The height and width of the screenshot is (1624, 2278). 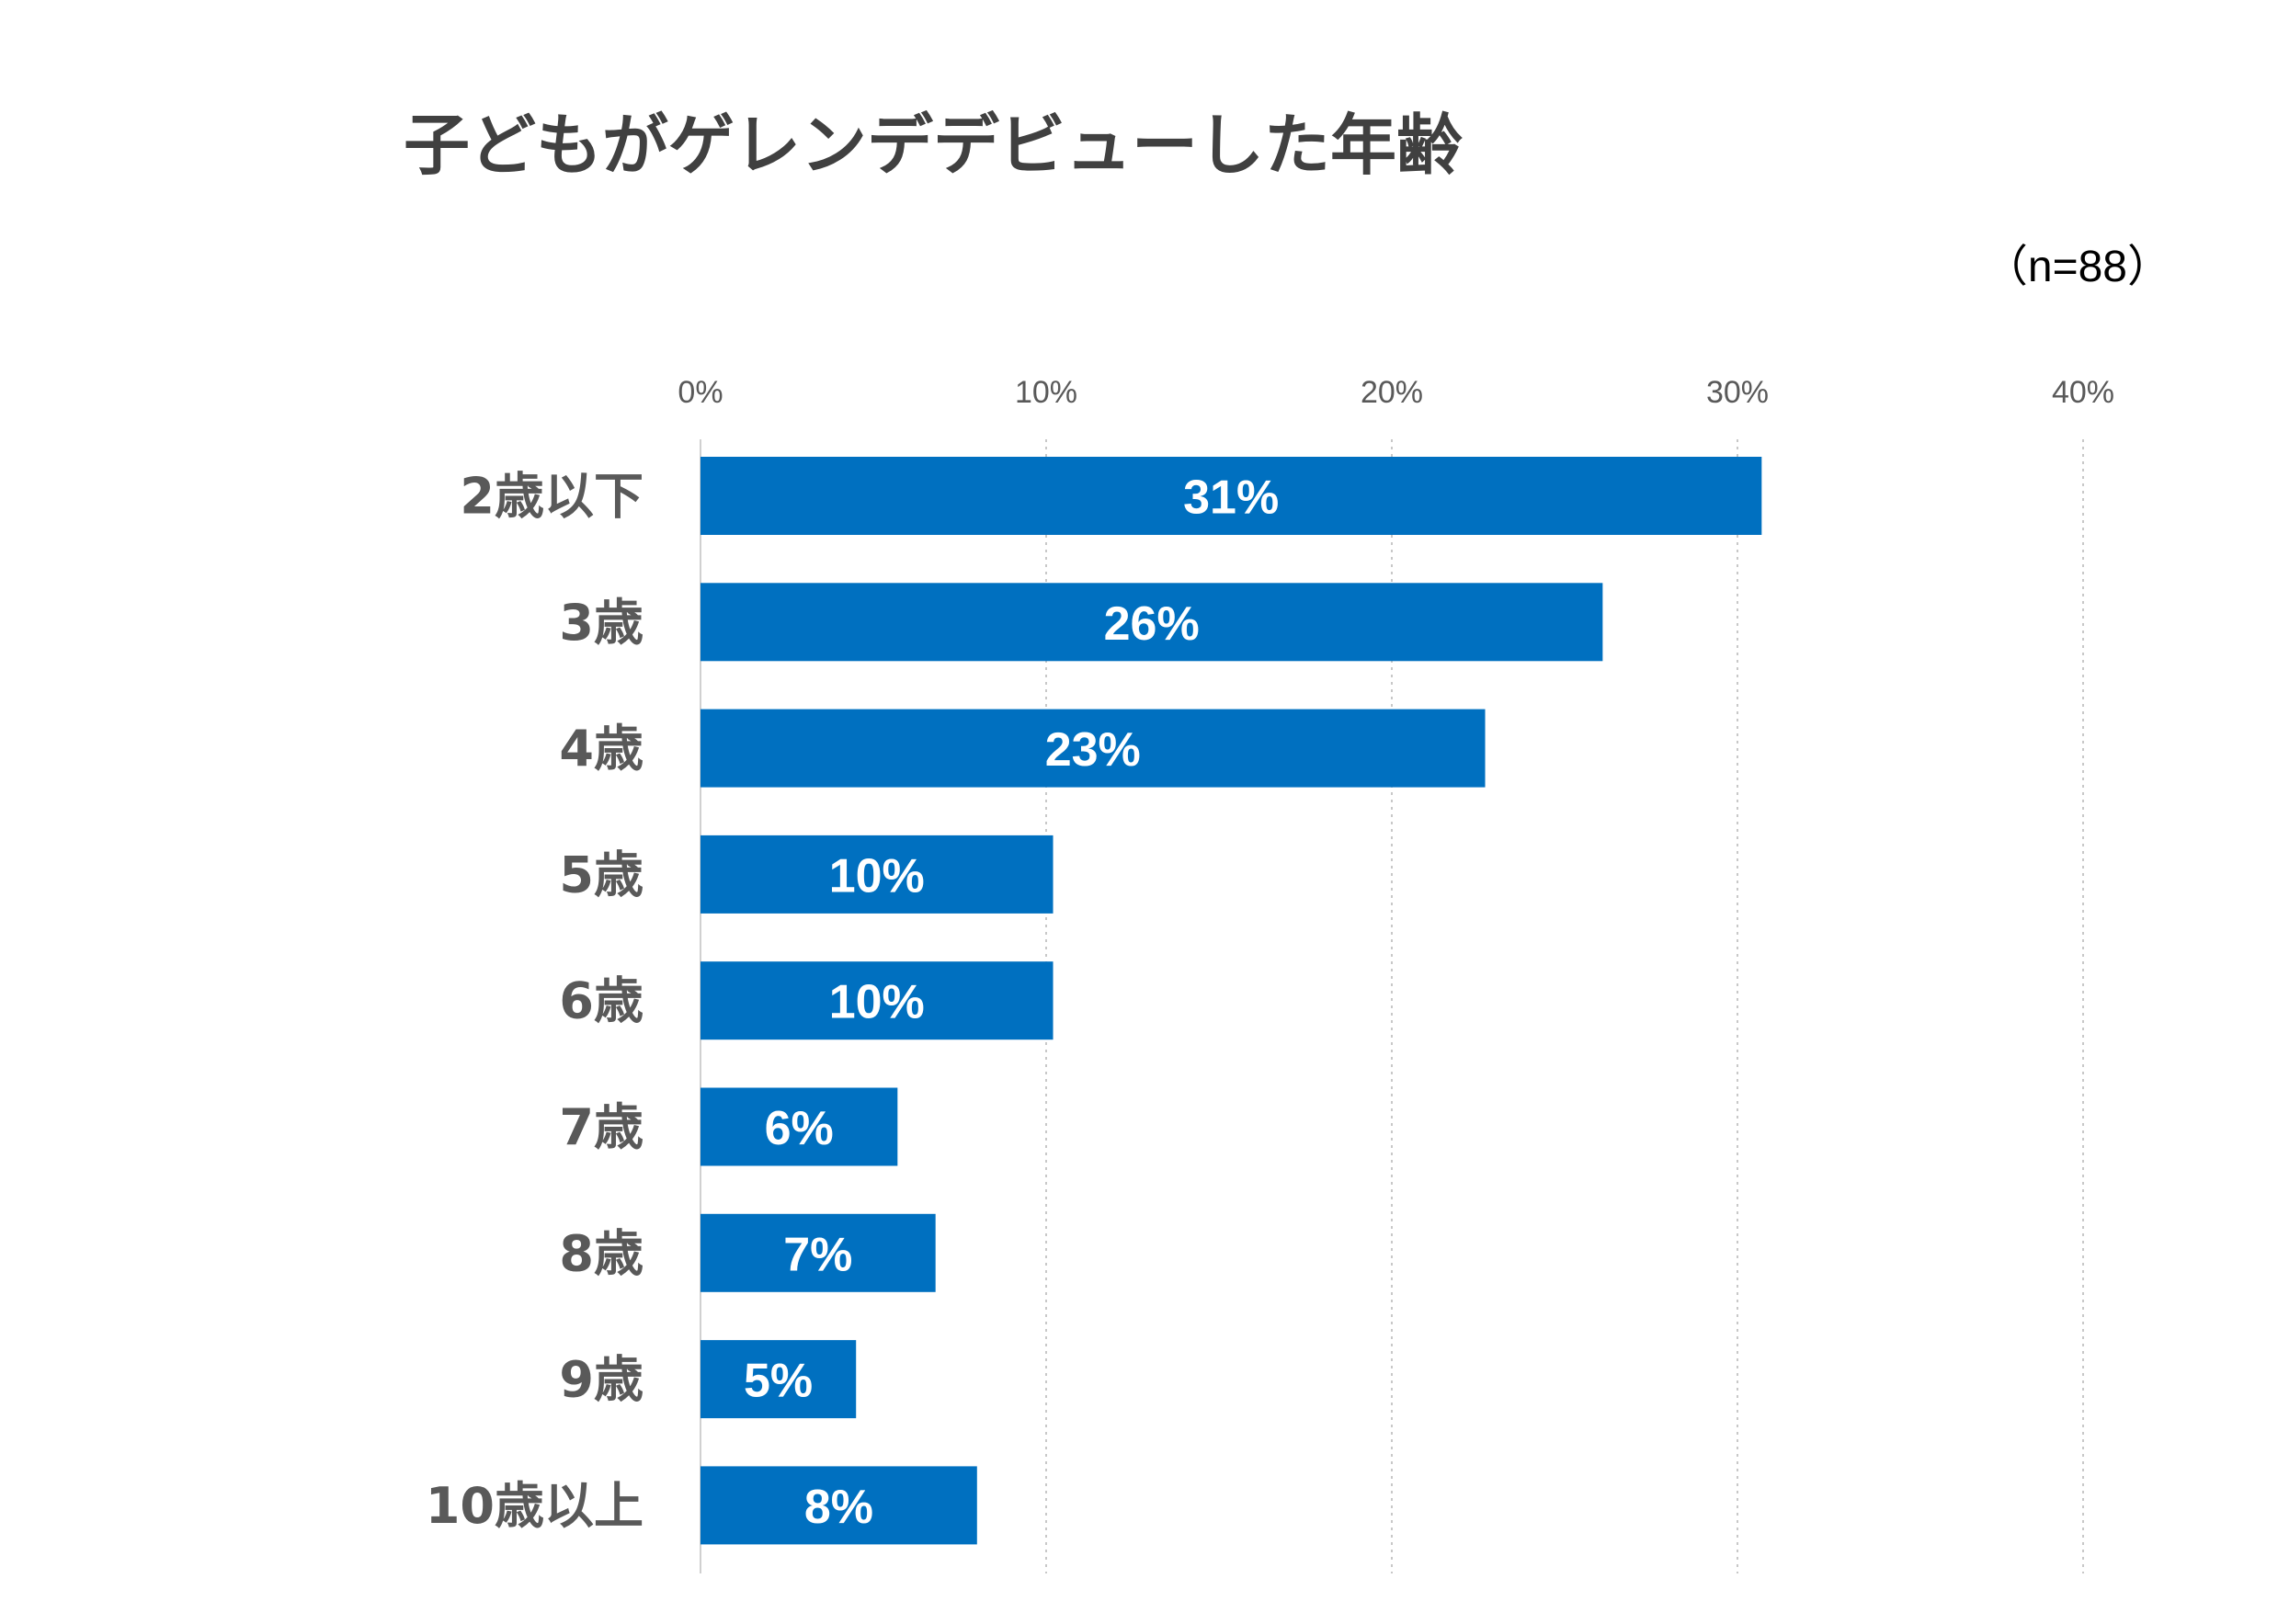 What do you see at coordinates (2077, 267) in the screenshot?
I see `sample-size-note: （n=88）` at bounding box center [2077, 267].